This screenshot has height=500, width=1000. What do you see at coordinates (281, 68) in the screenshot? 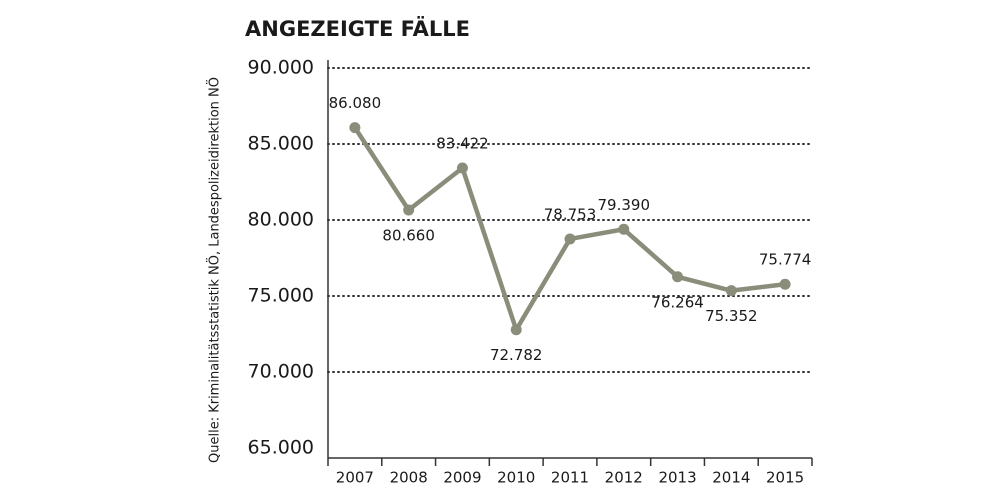
I see `y-tick-label: 90.000` at bounding box center [281, 68].